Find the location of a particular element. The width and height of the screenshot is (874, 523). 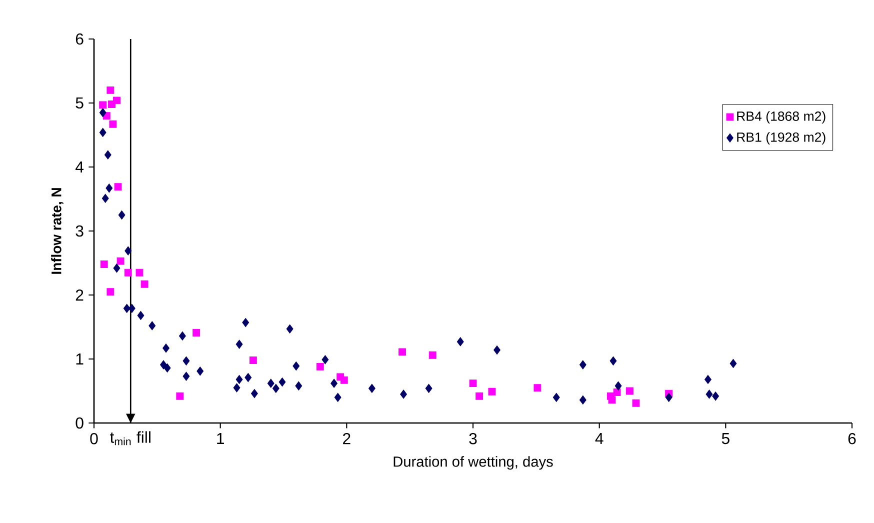

x-tick-label: 1 is located at coordinates (220, 438).